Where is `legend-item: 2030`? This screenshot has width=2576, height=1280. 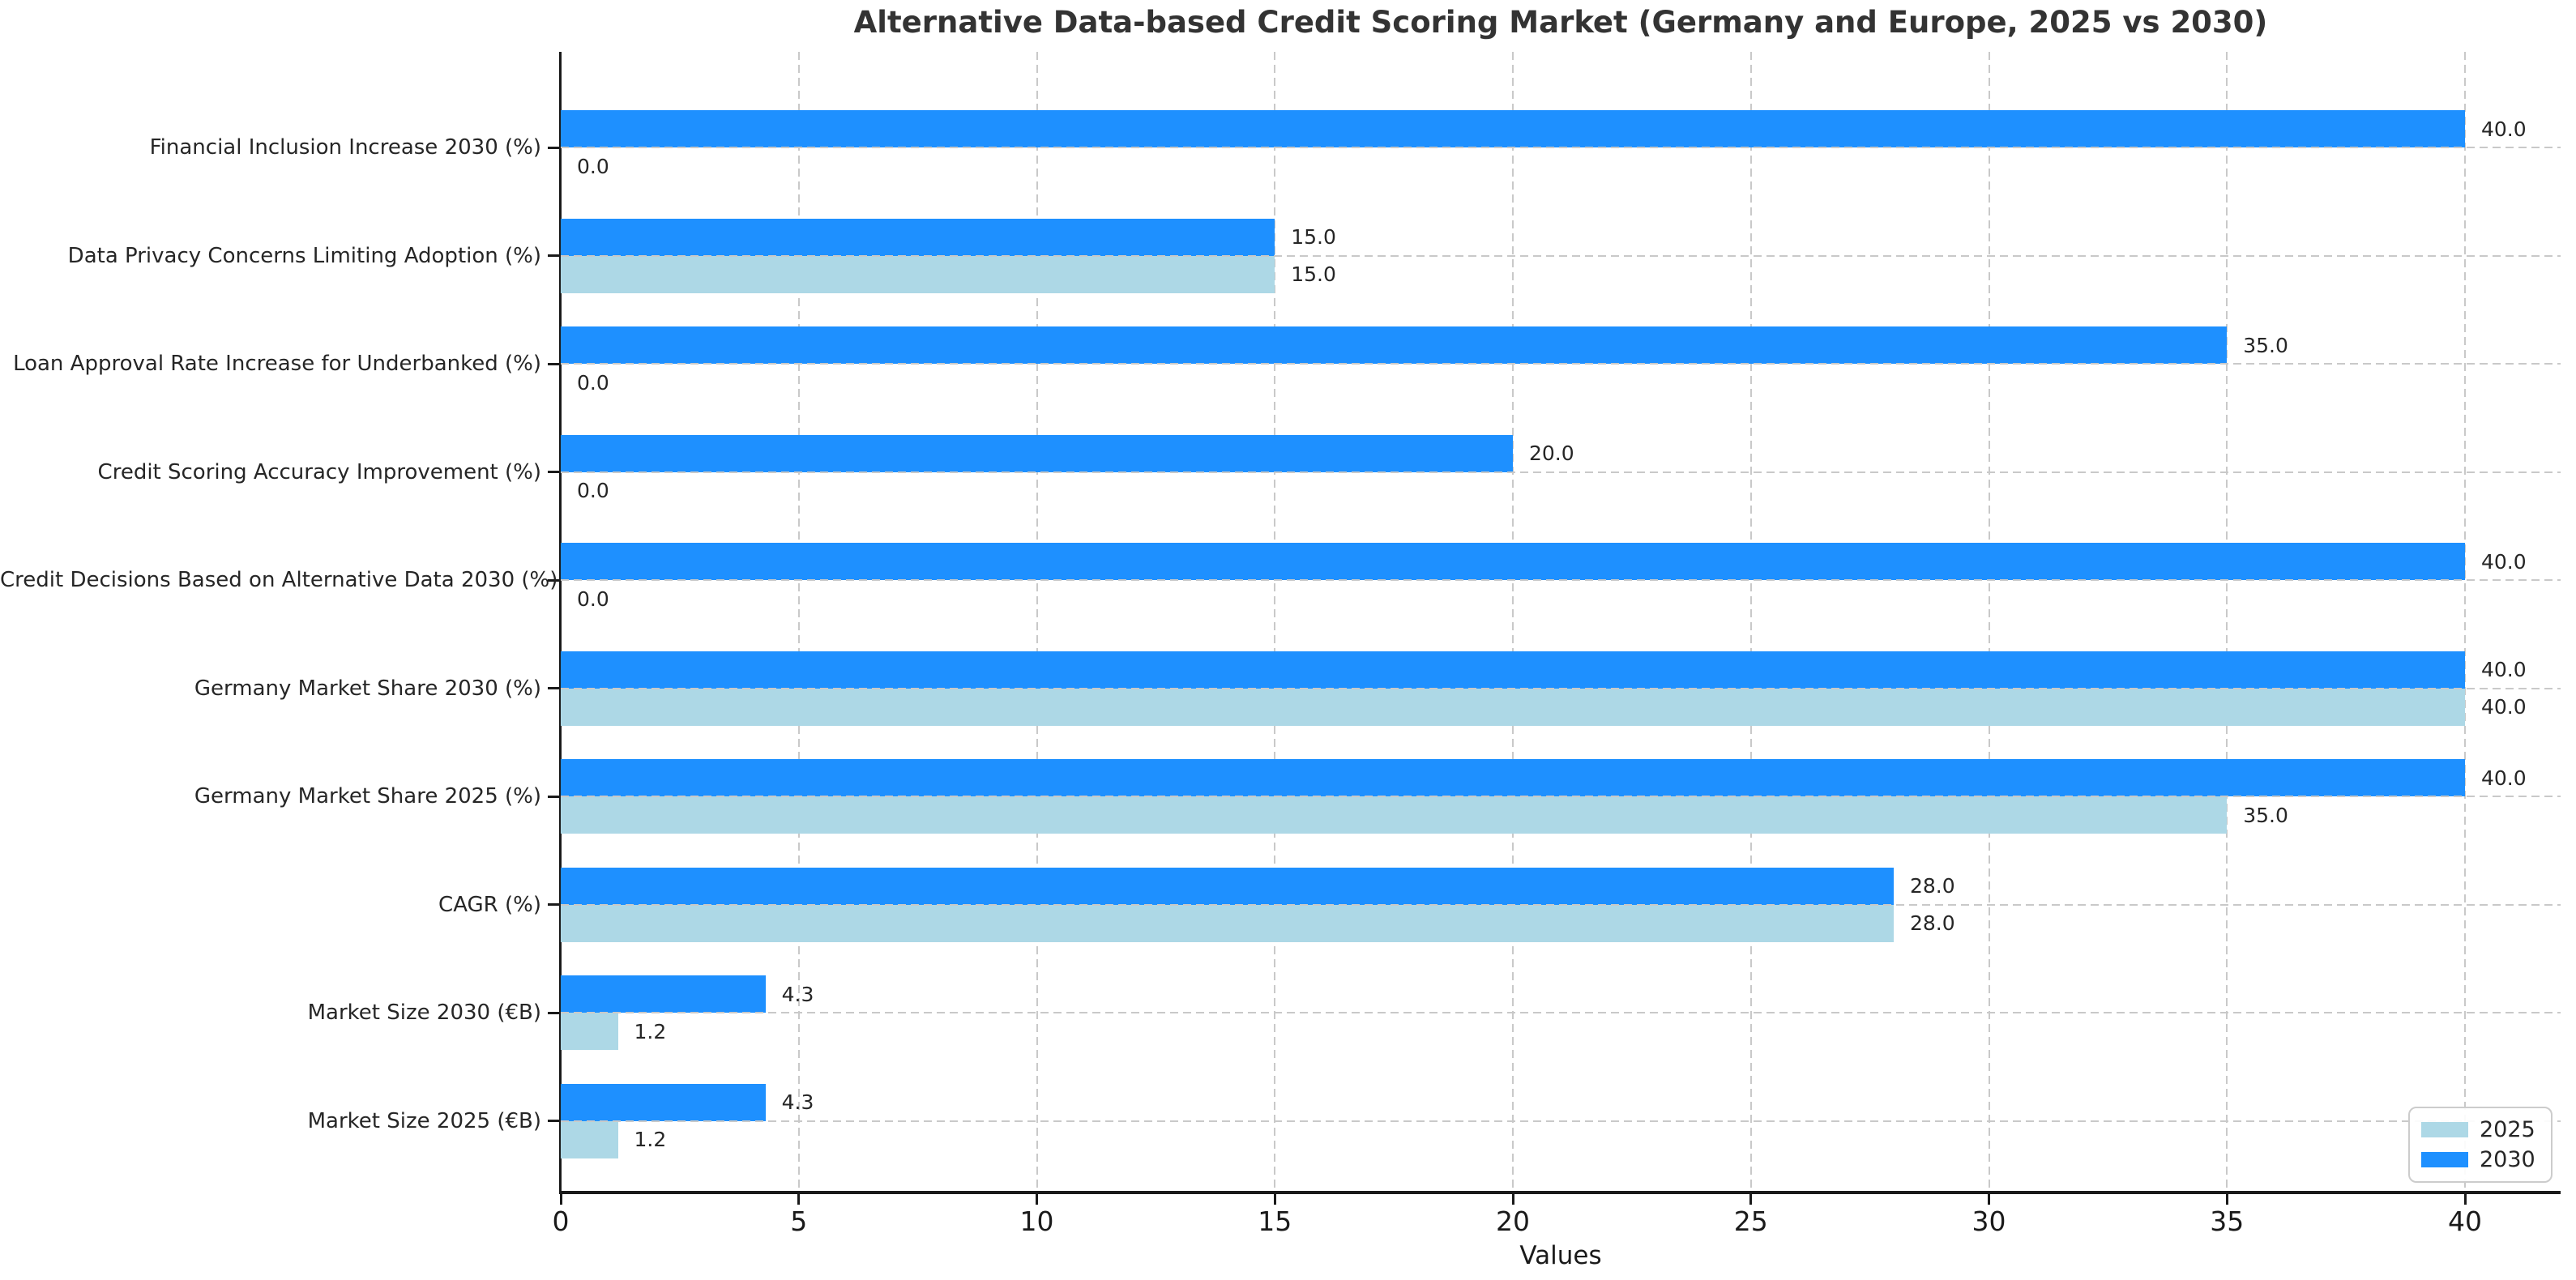 legend-item: 2030 is located at coordinates (2480, 1160).